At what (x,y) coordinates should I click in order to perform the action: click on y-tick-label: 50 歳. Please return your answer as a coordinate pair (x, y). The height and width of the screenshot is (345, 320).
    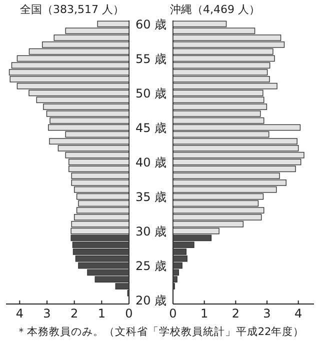
    Looking at the image, I should click on (151, 93).